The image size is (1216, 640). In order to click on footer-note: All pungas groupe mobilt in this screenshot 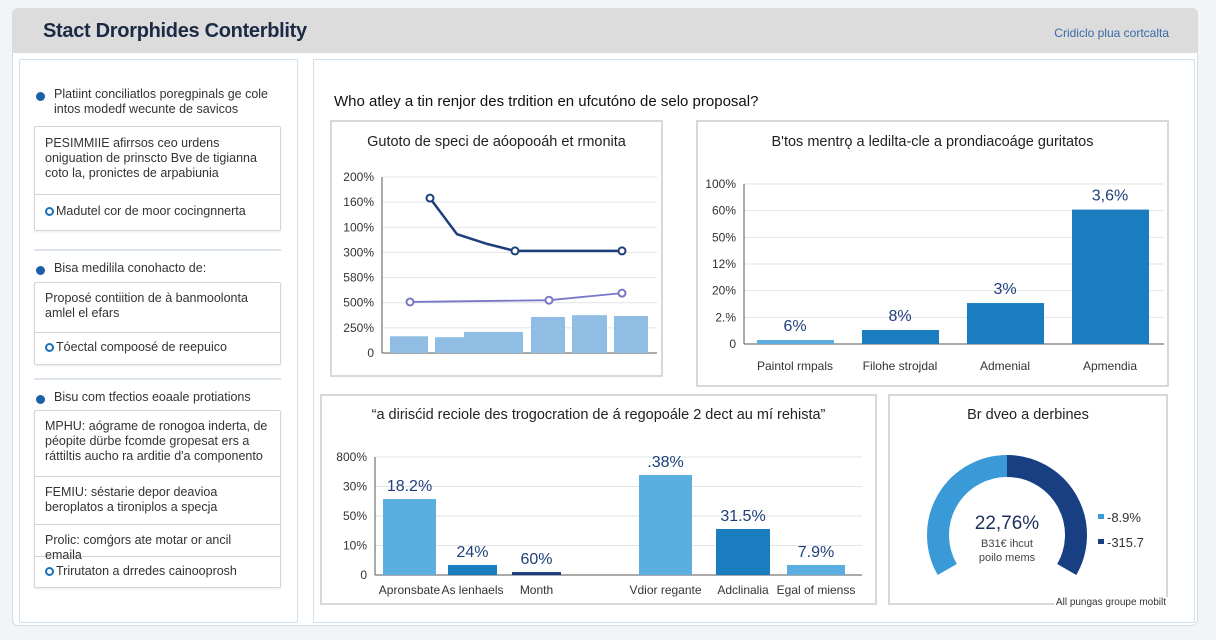, I will do `click(1110, 602)`.